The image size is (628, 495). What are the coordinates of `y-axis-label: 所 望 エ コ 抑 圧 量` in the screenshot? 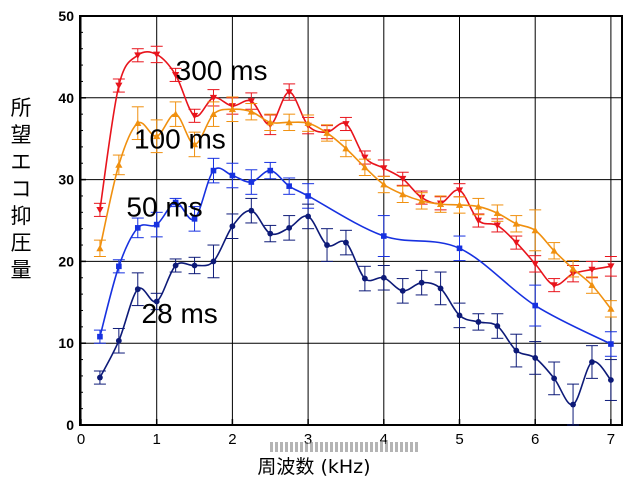 It's located at (21, 189).